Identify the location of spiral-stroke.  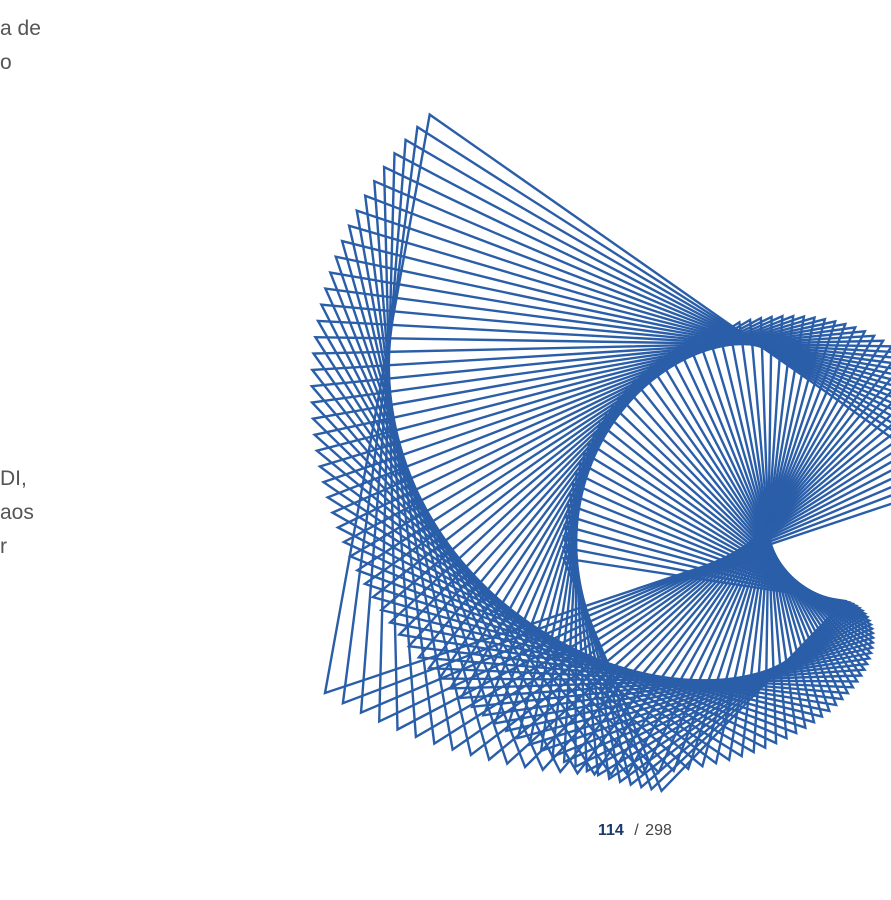
(718, 612).